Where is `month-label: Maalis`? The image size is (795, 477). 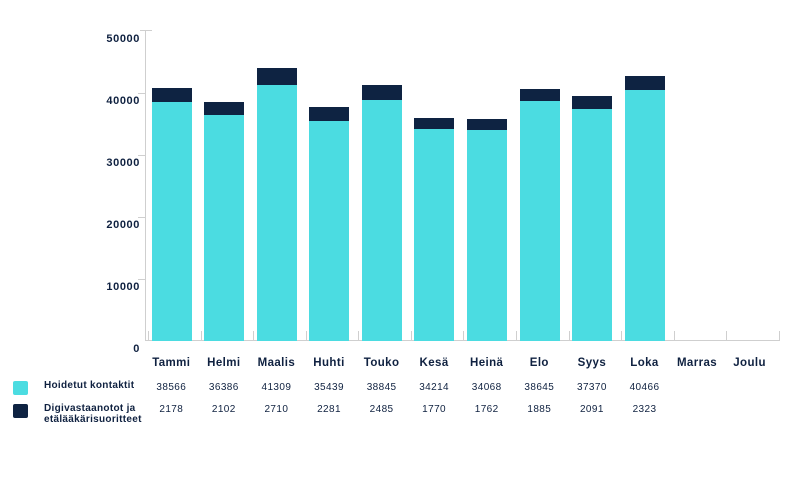 month-label: Maalis is located at coordinates (276, 363).